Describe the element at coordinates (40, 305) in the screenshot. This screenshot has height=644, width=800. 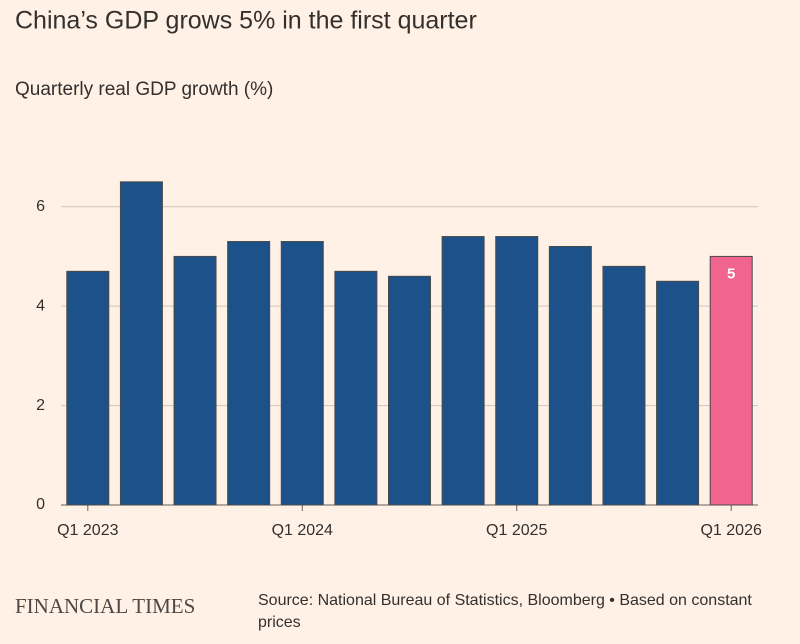
I see `y-tick-label: 4` at that location.